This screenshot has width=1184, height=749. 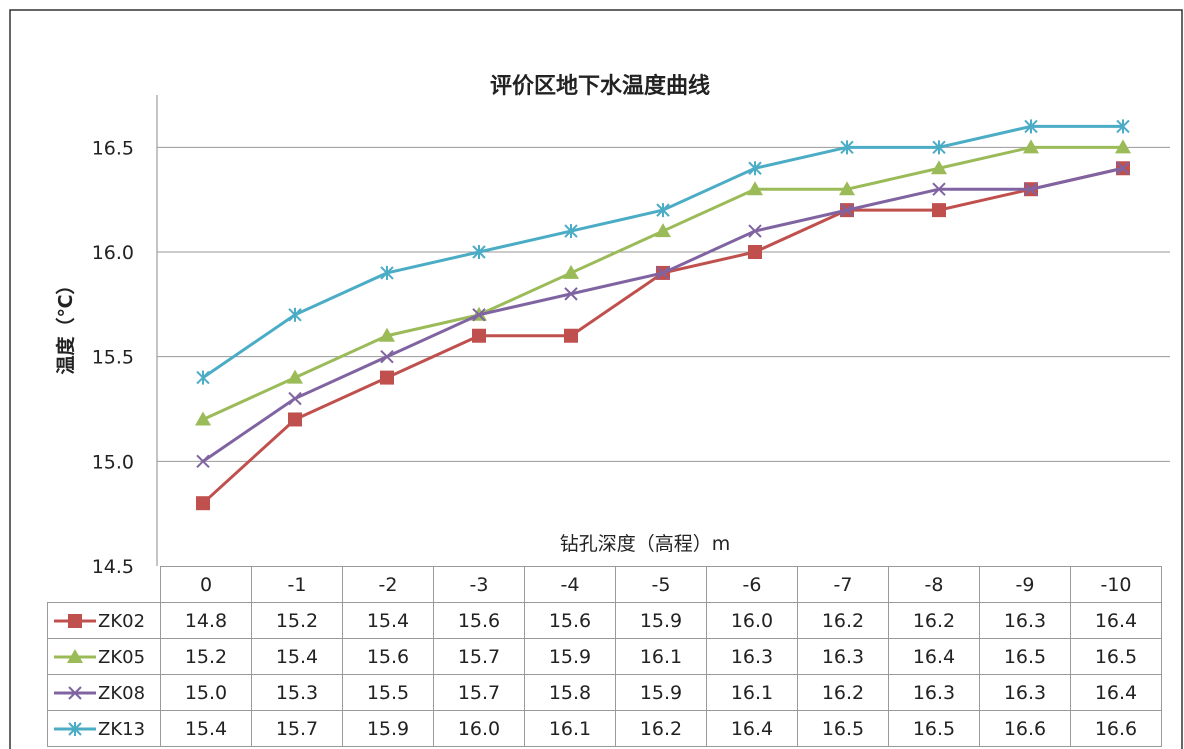 What do you see at coordinates (934, 584) in the screenshot?
I see `category-label: -8` at bounding box center [934, 584].